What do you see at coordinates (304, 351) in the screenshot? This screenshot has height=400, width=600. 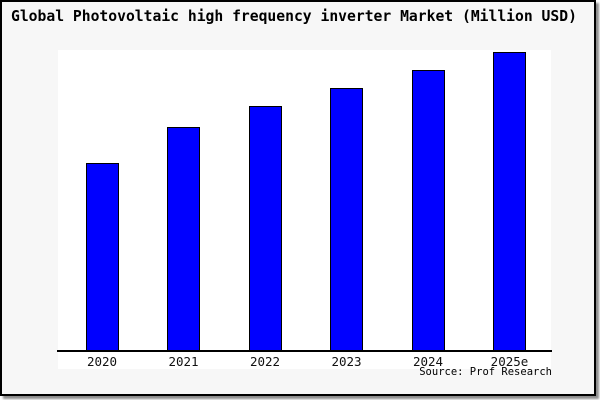 I see `x-axis-line` at bounding box center [304, 351].